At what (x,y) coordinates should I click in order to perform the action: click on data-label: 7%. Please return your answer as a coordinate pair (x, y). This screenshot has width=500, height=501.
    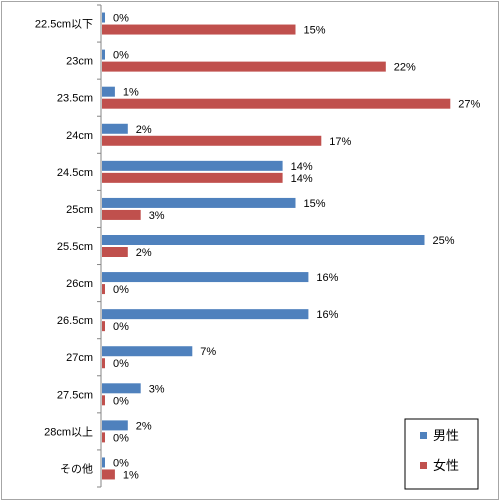
    Looking at the image, I should click on (208, 352).